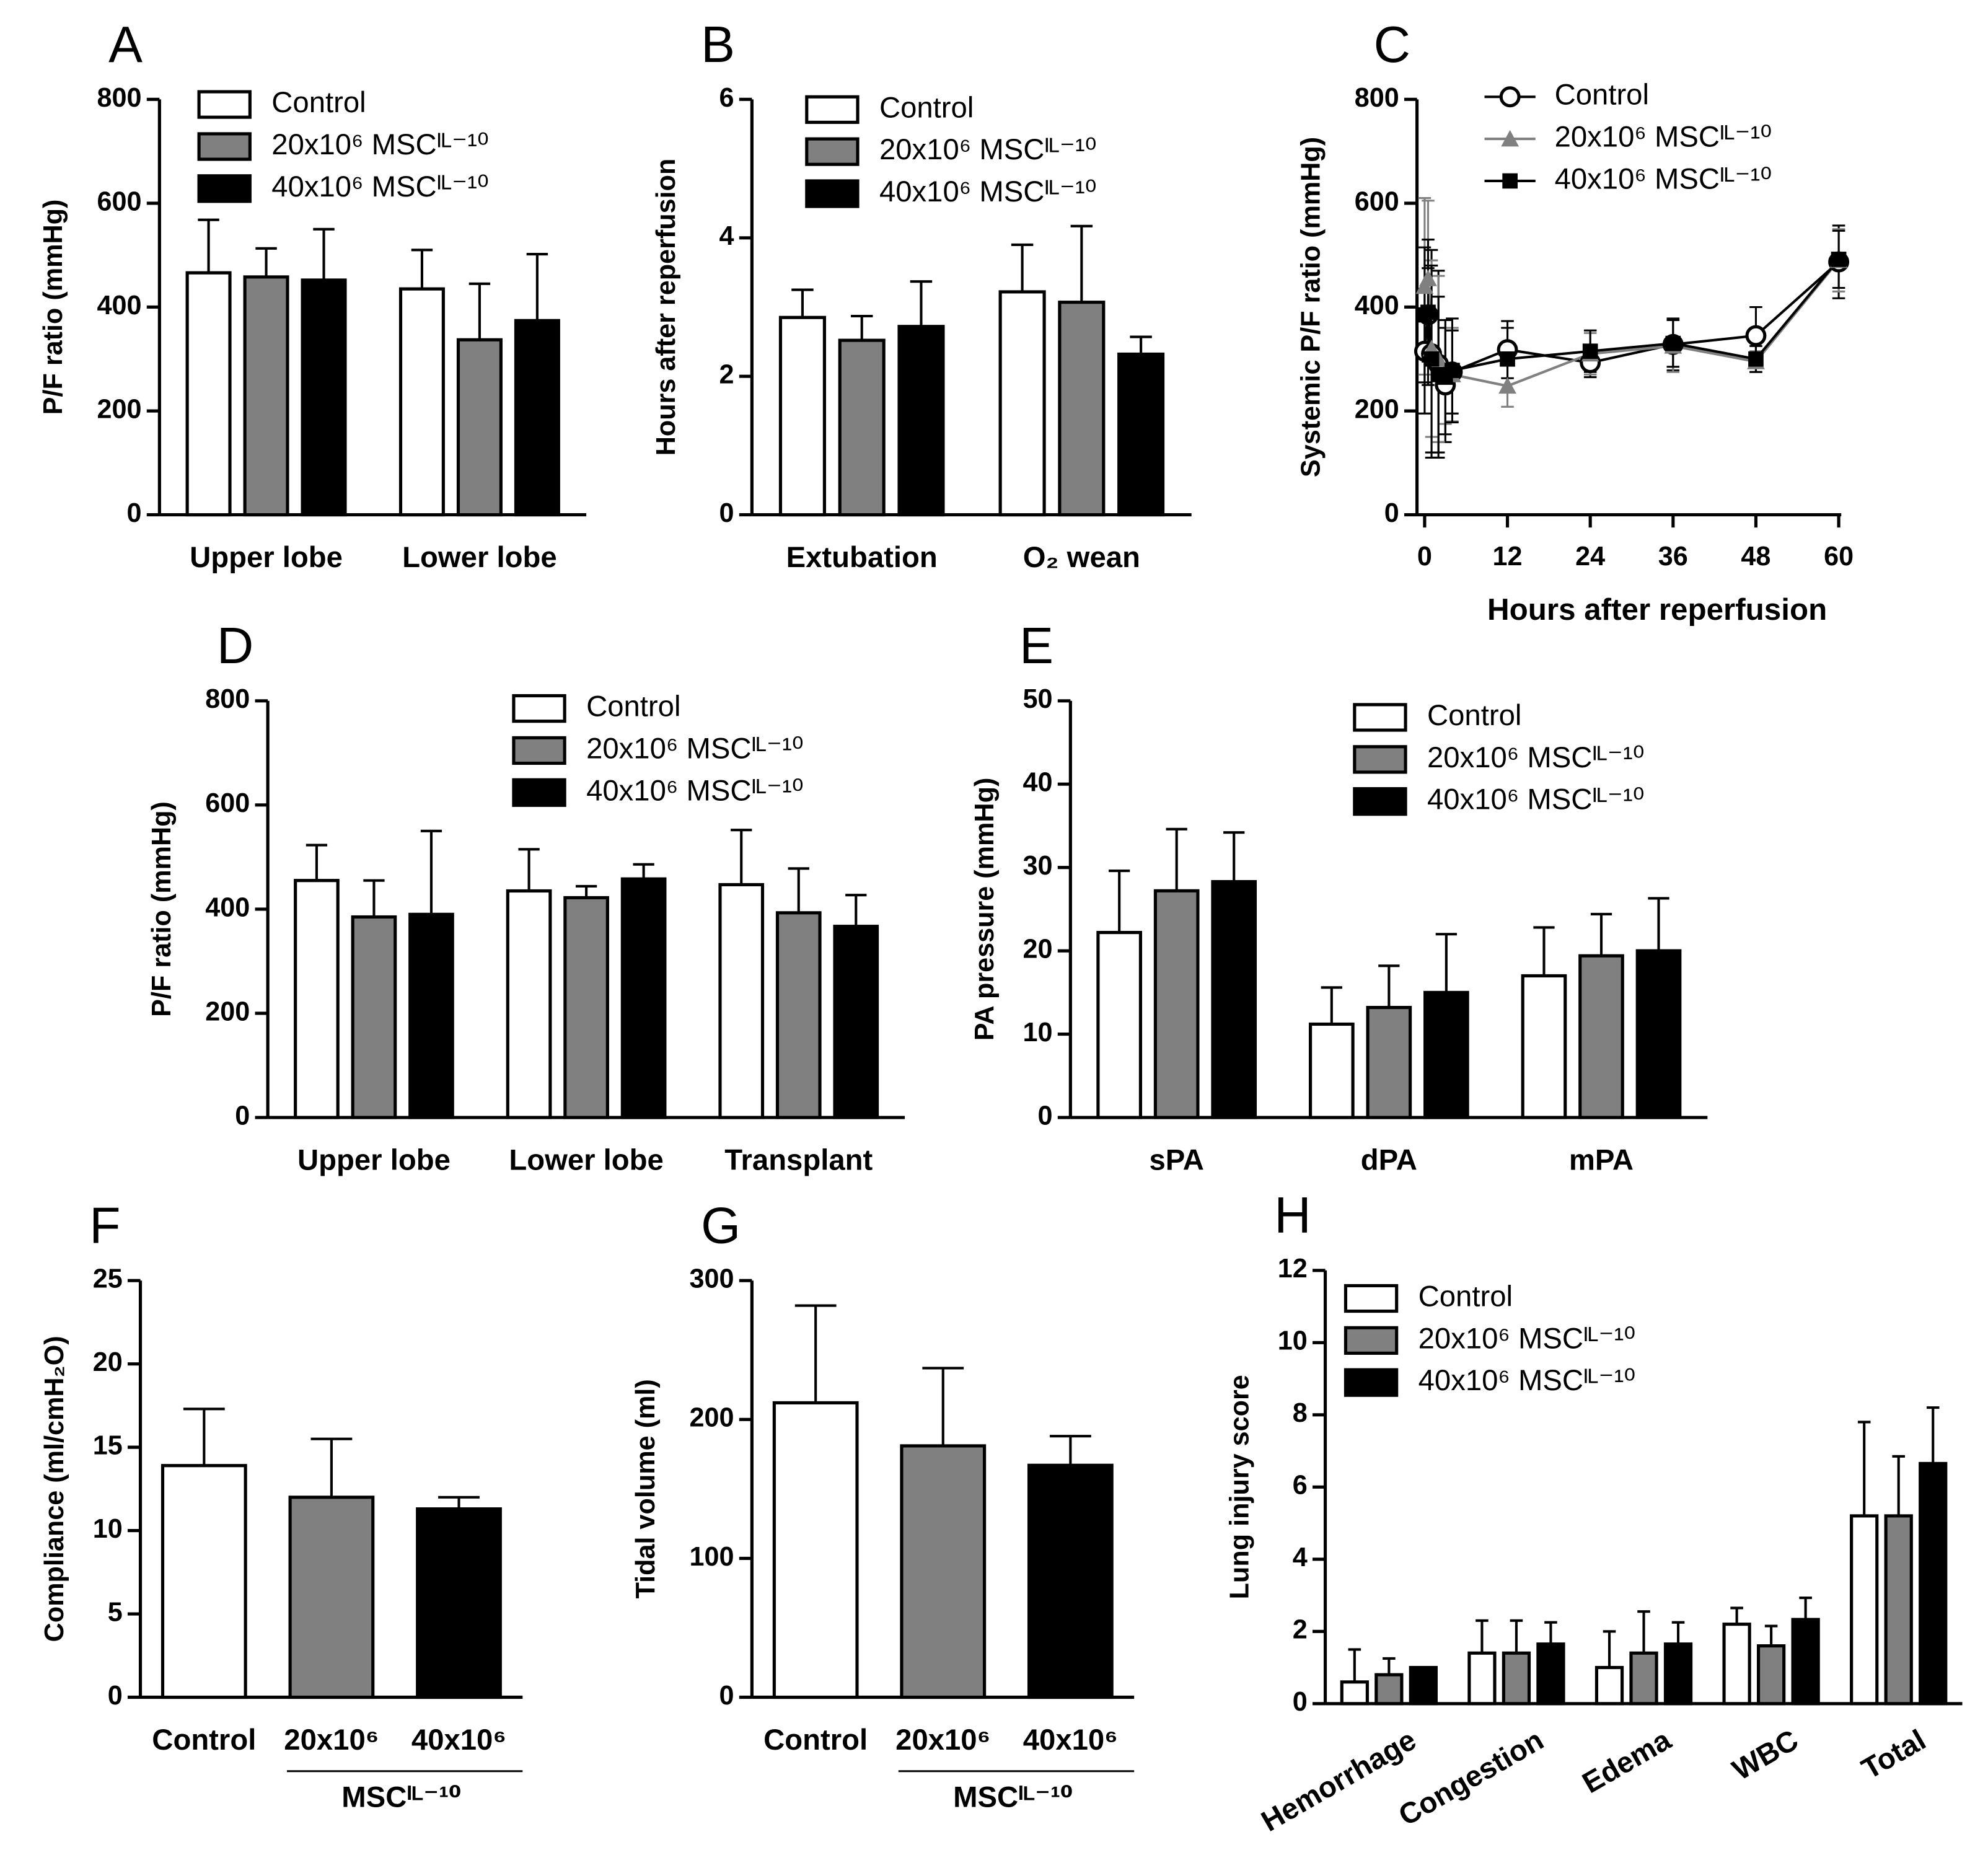 Image resolution: width=1988 pixels, height=1868 pixels. Describe the element at coordinates (108, 1529) in the screenshot. I see `y-tick-label: 10` at that location.